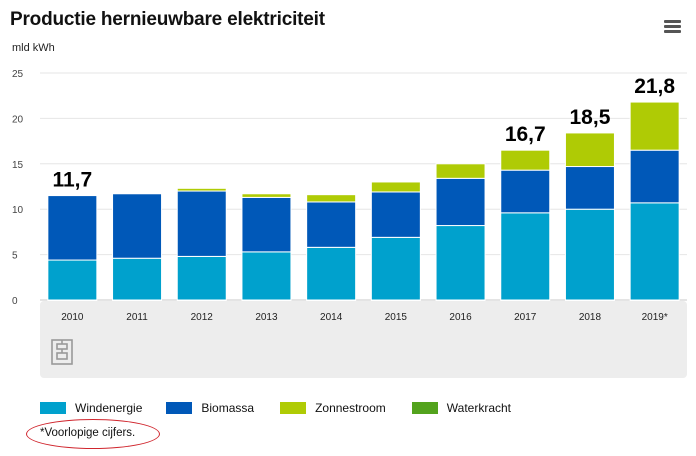 This screenshot has height=456, width=696. I want to click on x-tick-label: 2017, so click(525, 317).